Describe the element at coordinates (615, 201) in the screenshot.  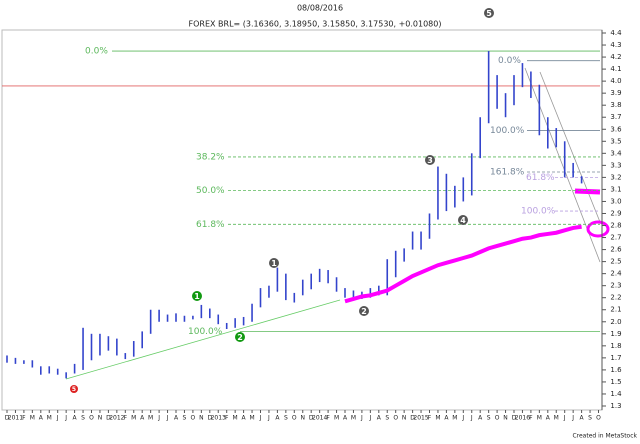
I see `y-tick-label: 3.0` at that location.